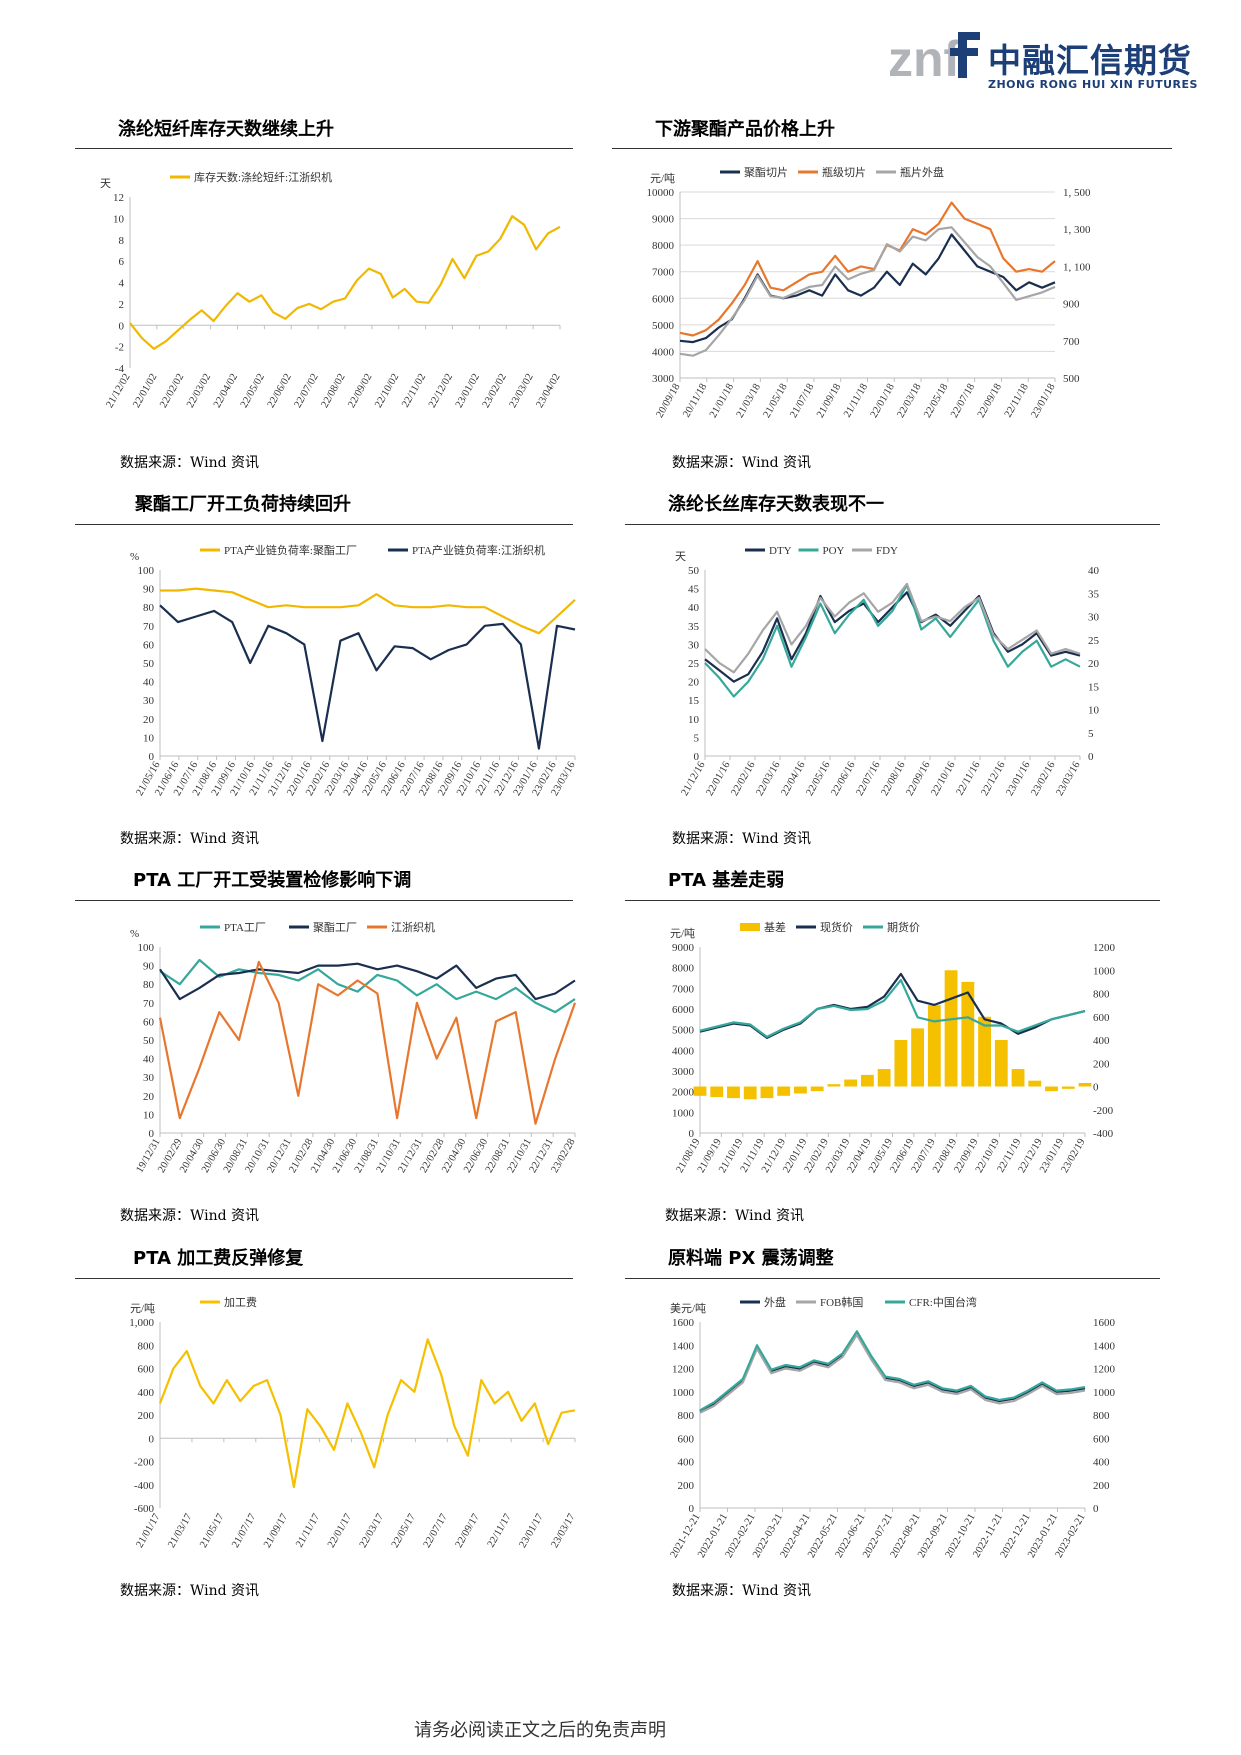  What do you see at coordinates (688, 1308) in the screenshot?
I see `y-axis-unit: 美元/吨` at bounding box center [688, 1308].